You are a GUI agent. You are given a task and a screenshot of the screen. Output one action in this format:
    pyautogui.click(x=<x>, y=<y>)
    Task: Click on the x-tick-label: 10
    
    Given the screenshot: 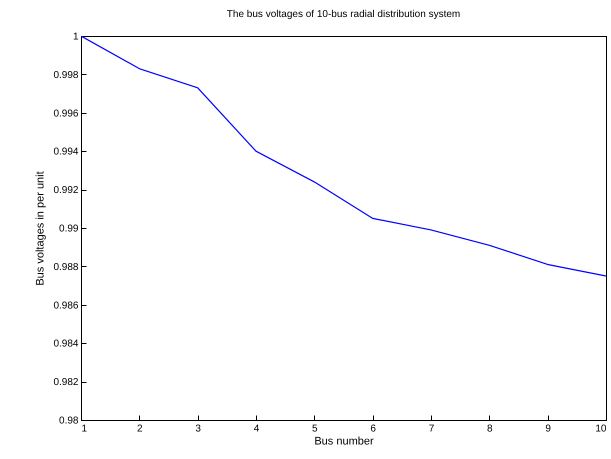 What is the action you would take?
    pyautogui.click(x=601, y=429)
    